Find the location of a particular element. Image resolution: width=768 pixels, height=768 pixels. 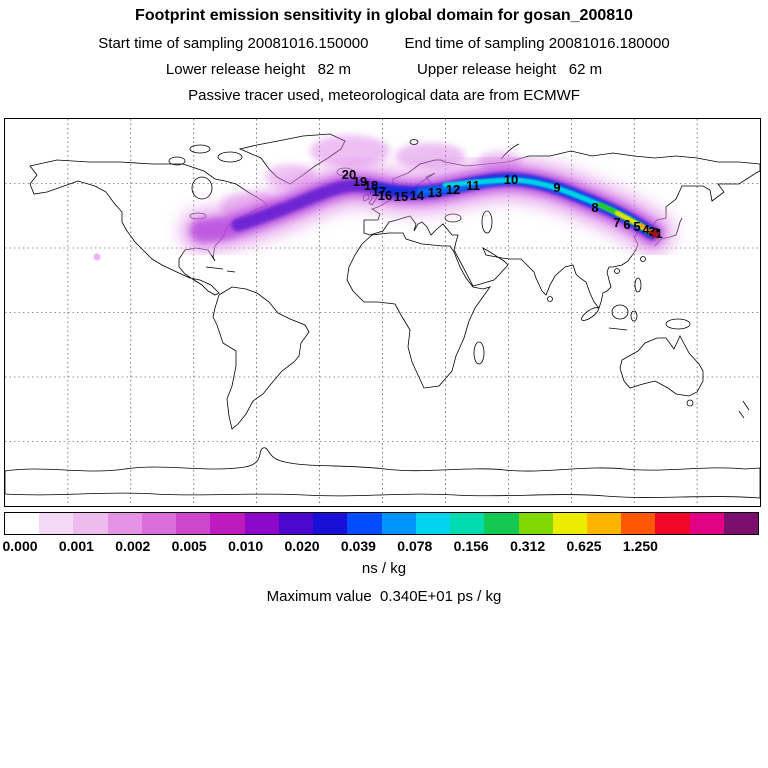

coastline-greenland is located at coordinates (292, 159).